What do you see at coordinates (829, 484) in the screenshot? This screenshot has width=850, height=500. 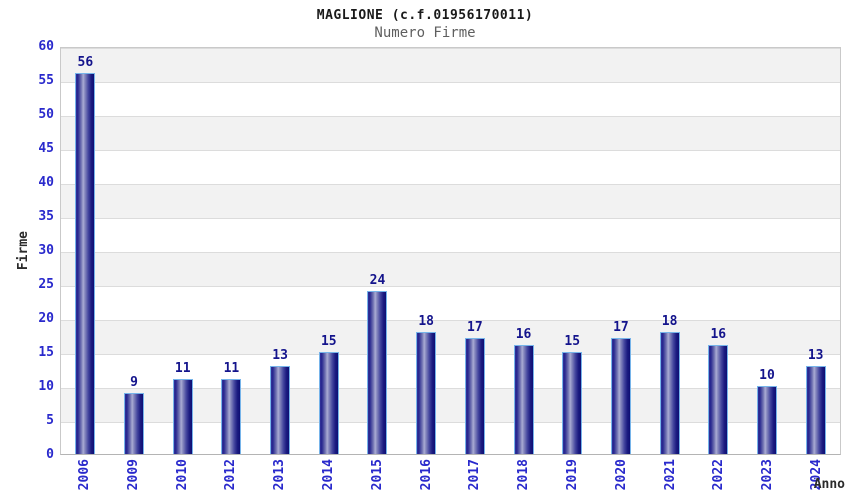 I see `x-axis-label: Anno` at bounding box center [829, 484].